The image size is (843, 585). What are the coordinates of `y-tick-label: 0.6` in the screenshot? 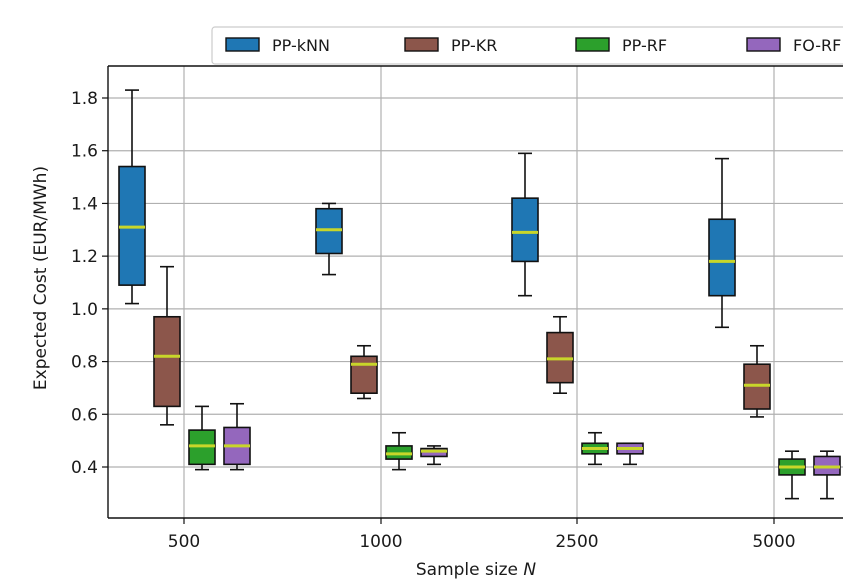 It's located at (84, 415).